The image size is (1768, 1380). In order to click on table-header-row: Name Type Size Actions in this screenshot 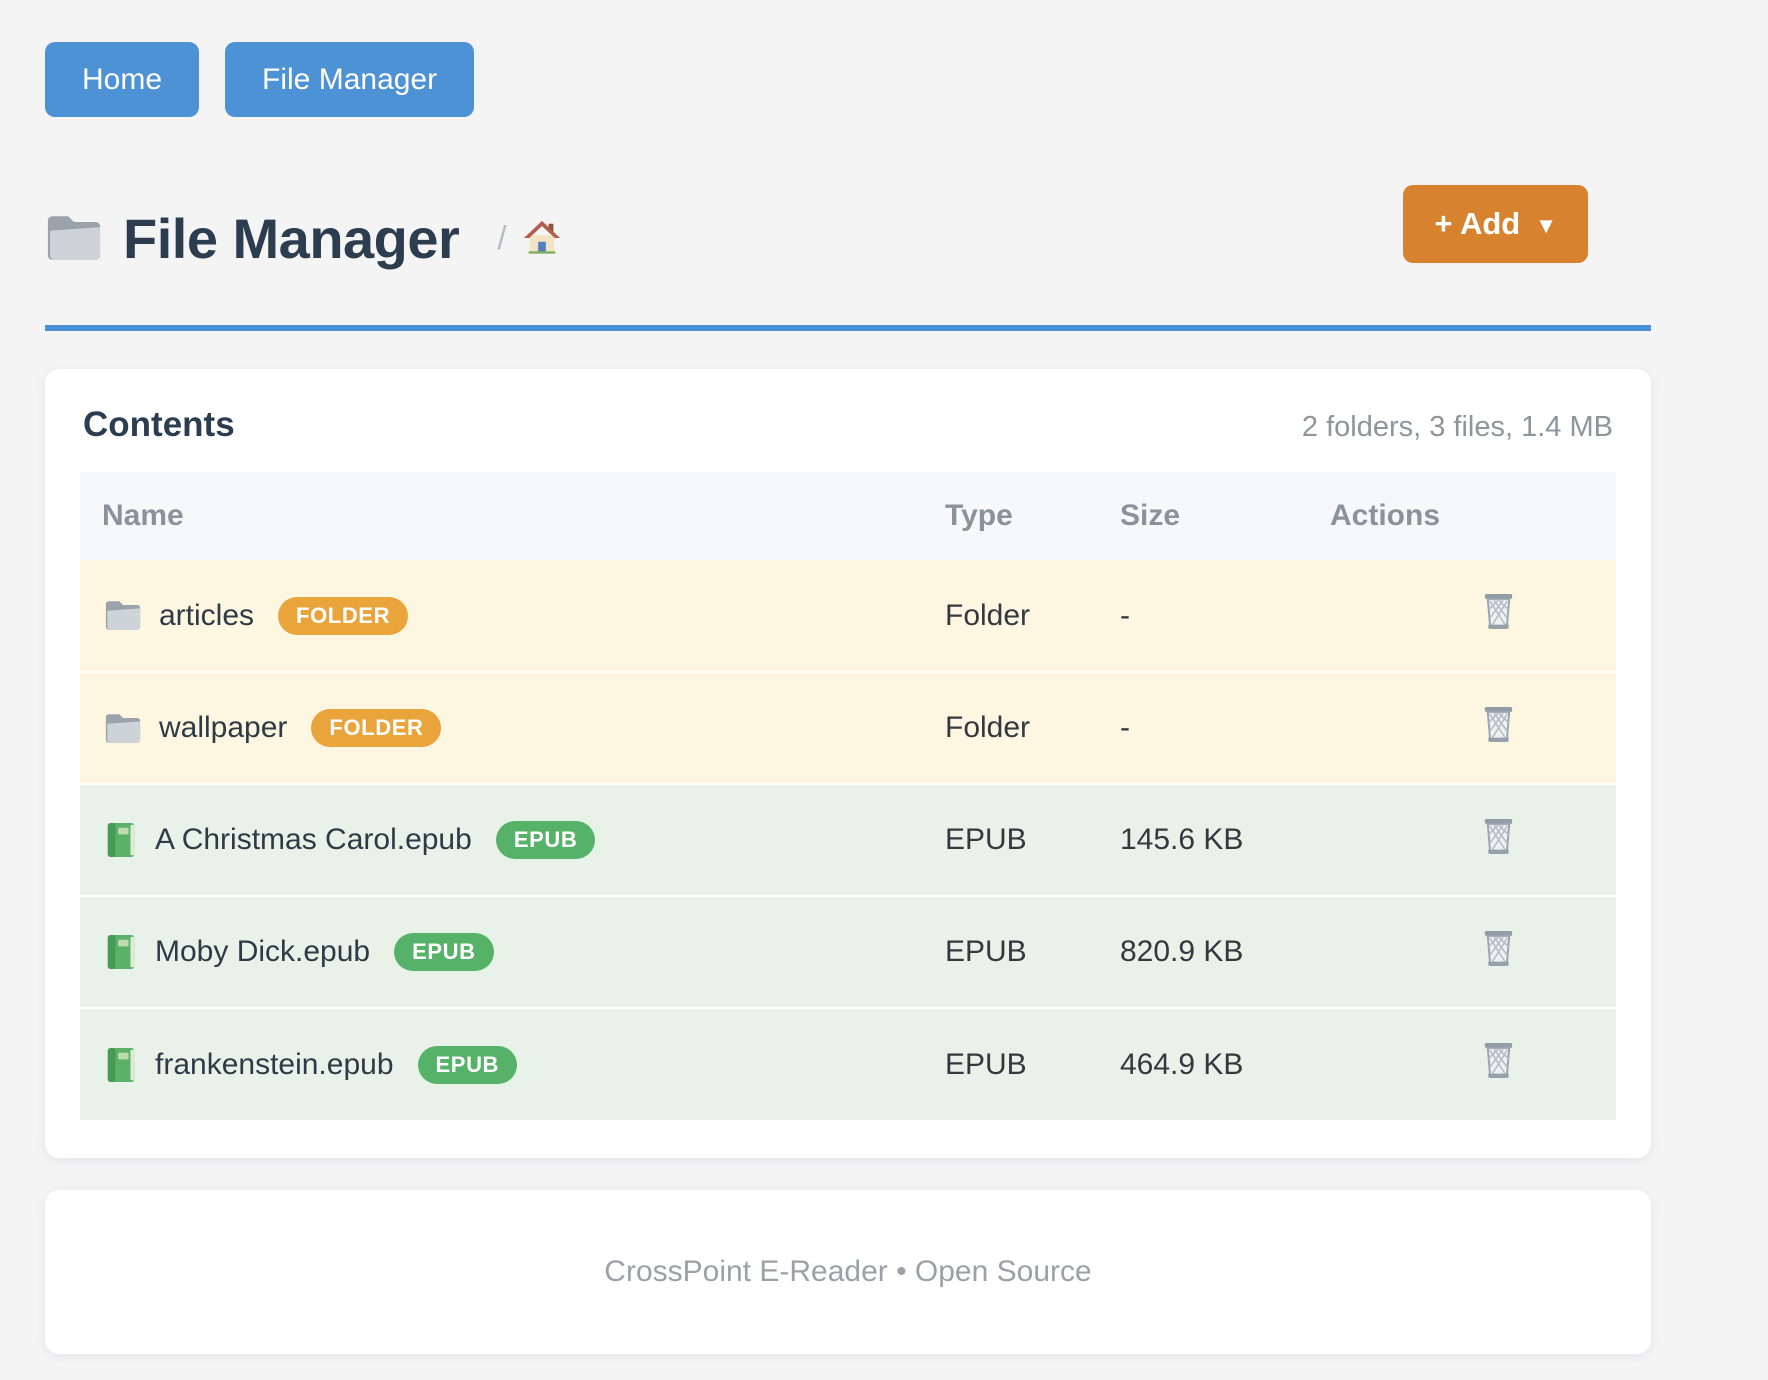, I will do `click(848, 516)`.